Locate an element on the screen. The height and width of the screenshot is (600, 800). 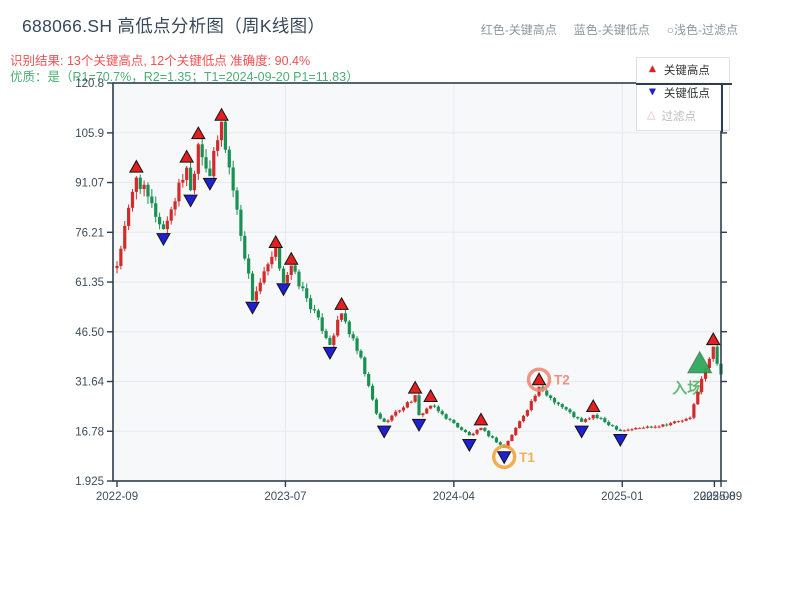
x-tick-label: 2025-01 is located at coordinates (622, 497).